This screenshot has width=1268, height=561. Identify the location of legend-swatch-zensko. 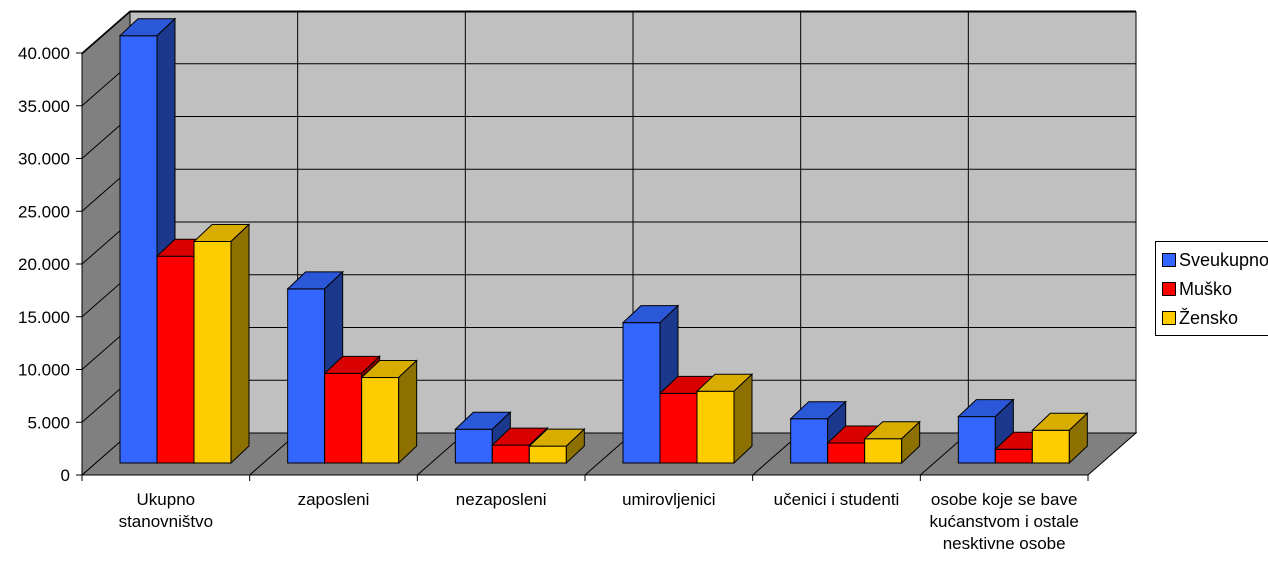
(1169, 318).